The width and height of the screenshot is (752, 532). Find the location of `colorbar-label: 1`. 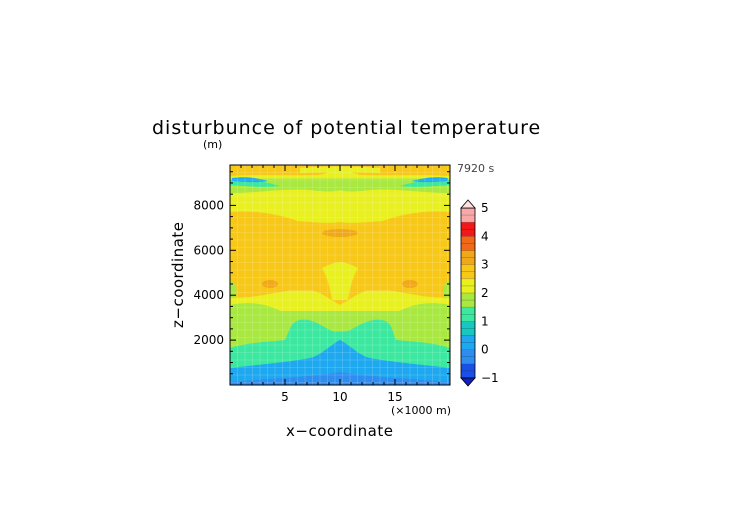

colorbar-label: 1 is located at coordinates (485, 321).